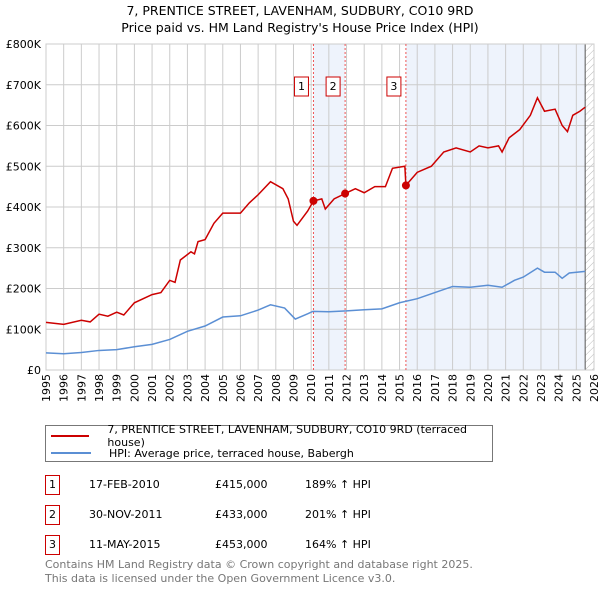  Describe the element at coordinates (329, 388) in the screenshot. I see `x-tick-label: 2011` at that location.